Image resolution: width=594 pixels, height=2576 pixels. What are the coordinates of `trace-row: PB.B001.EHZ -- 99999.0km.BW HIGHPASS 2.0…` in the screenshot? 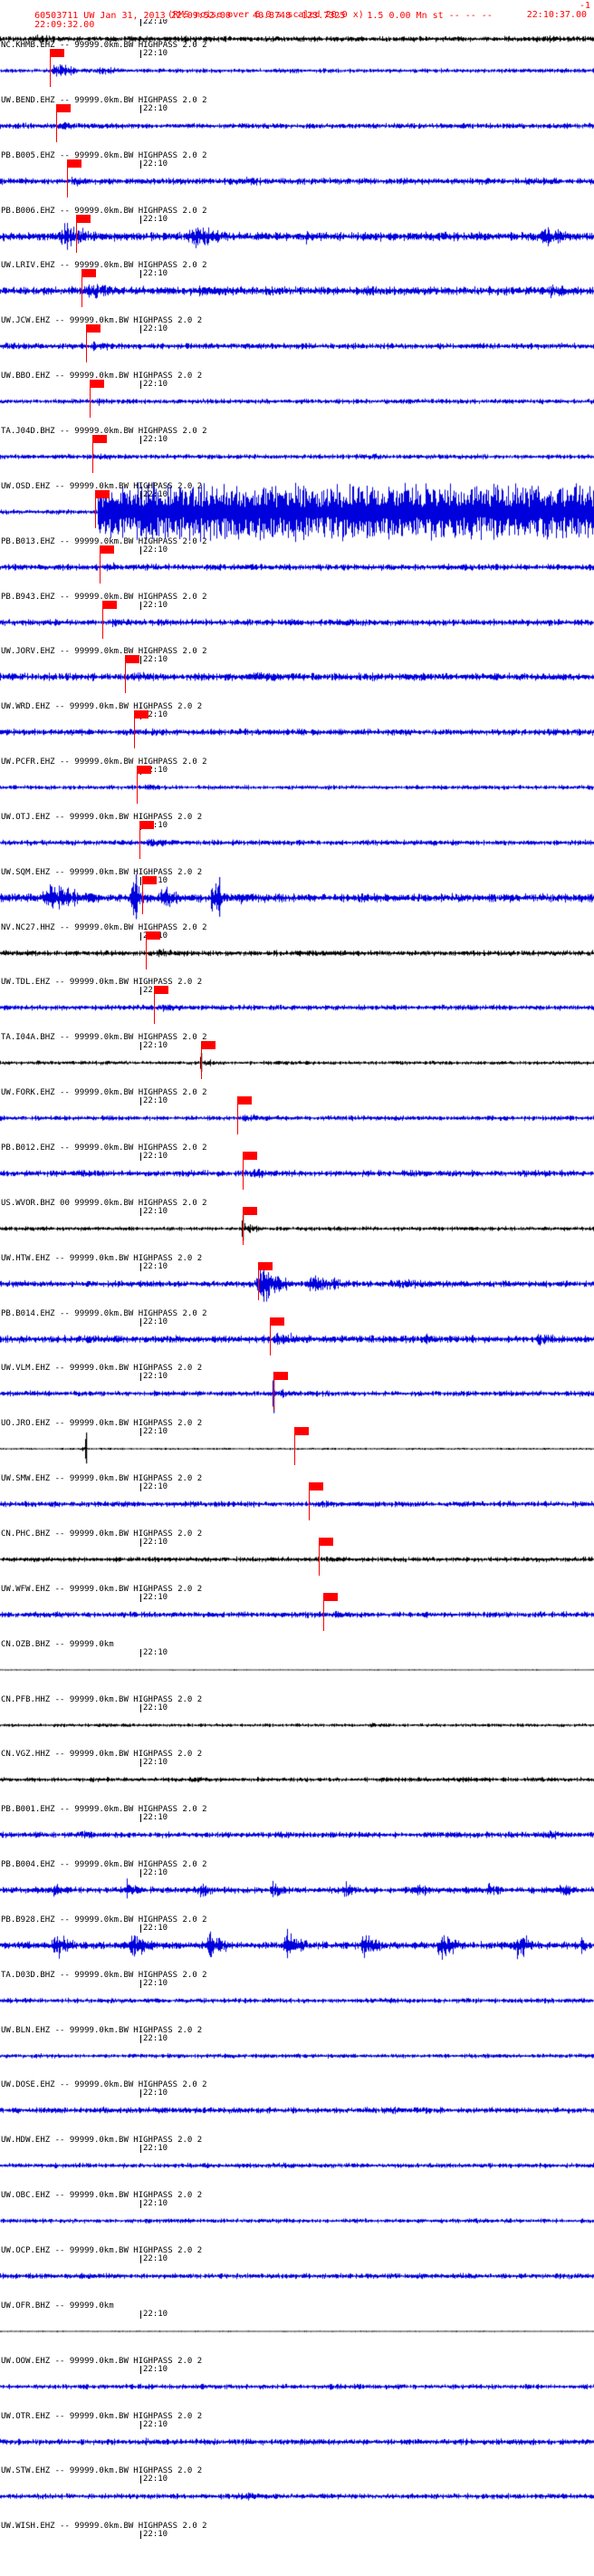 It's located at (297, 1831).